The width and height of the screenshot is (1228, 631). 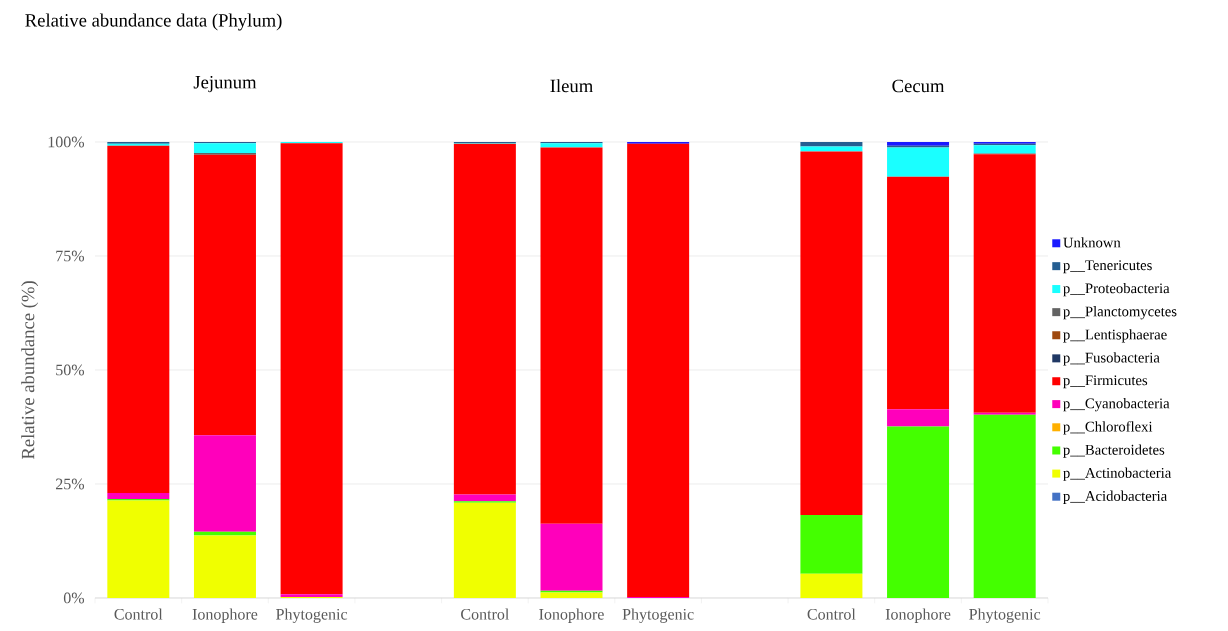 I want to click on y-tick-label: 75%, so click(x=70, y=256).